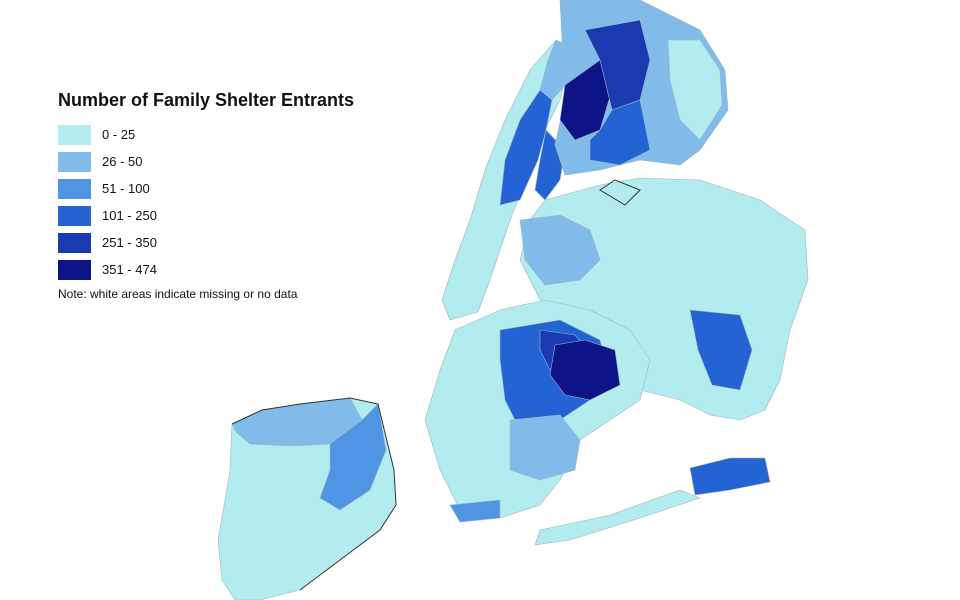  Describe the element at coordinates (129, 215) in the screenshot. I see `legend-label: 101 - 250` at that location.